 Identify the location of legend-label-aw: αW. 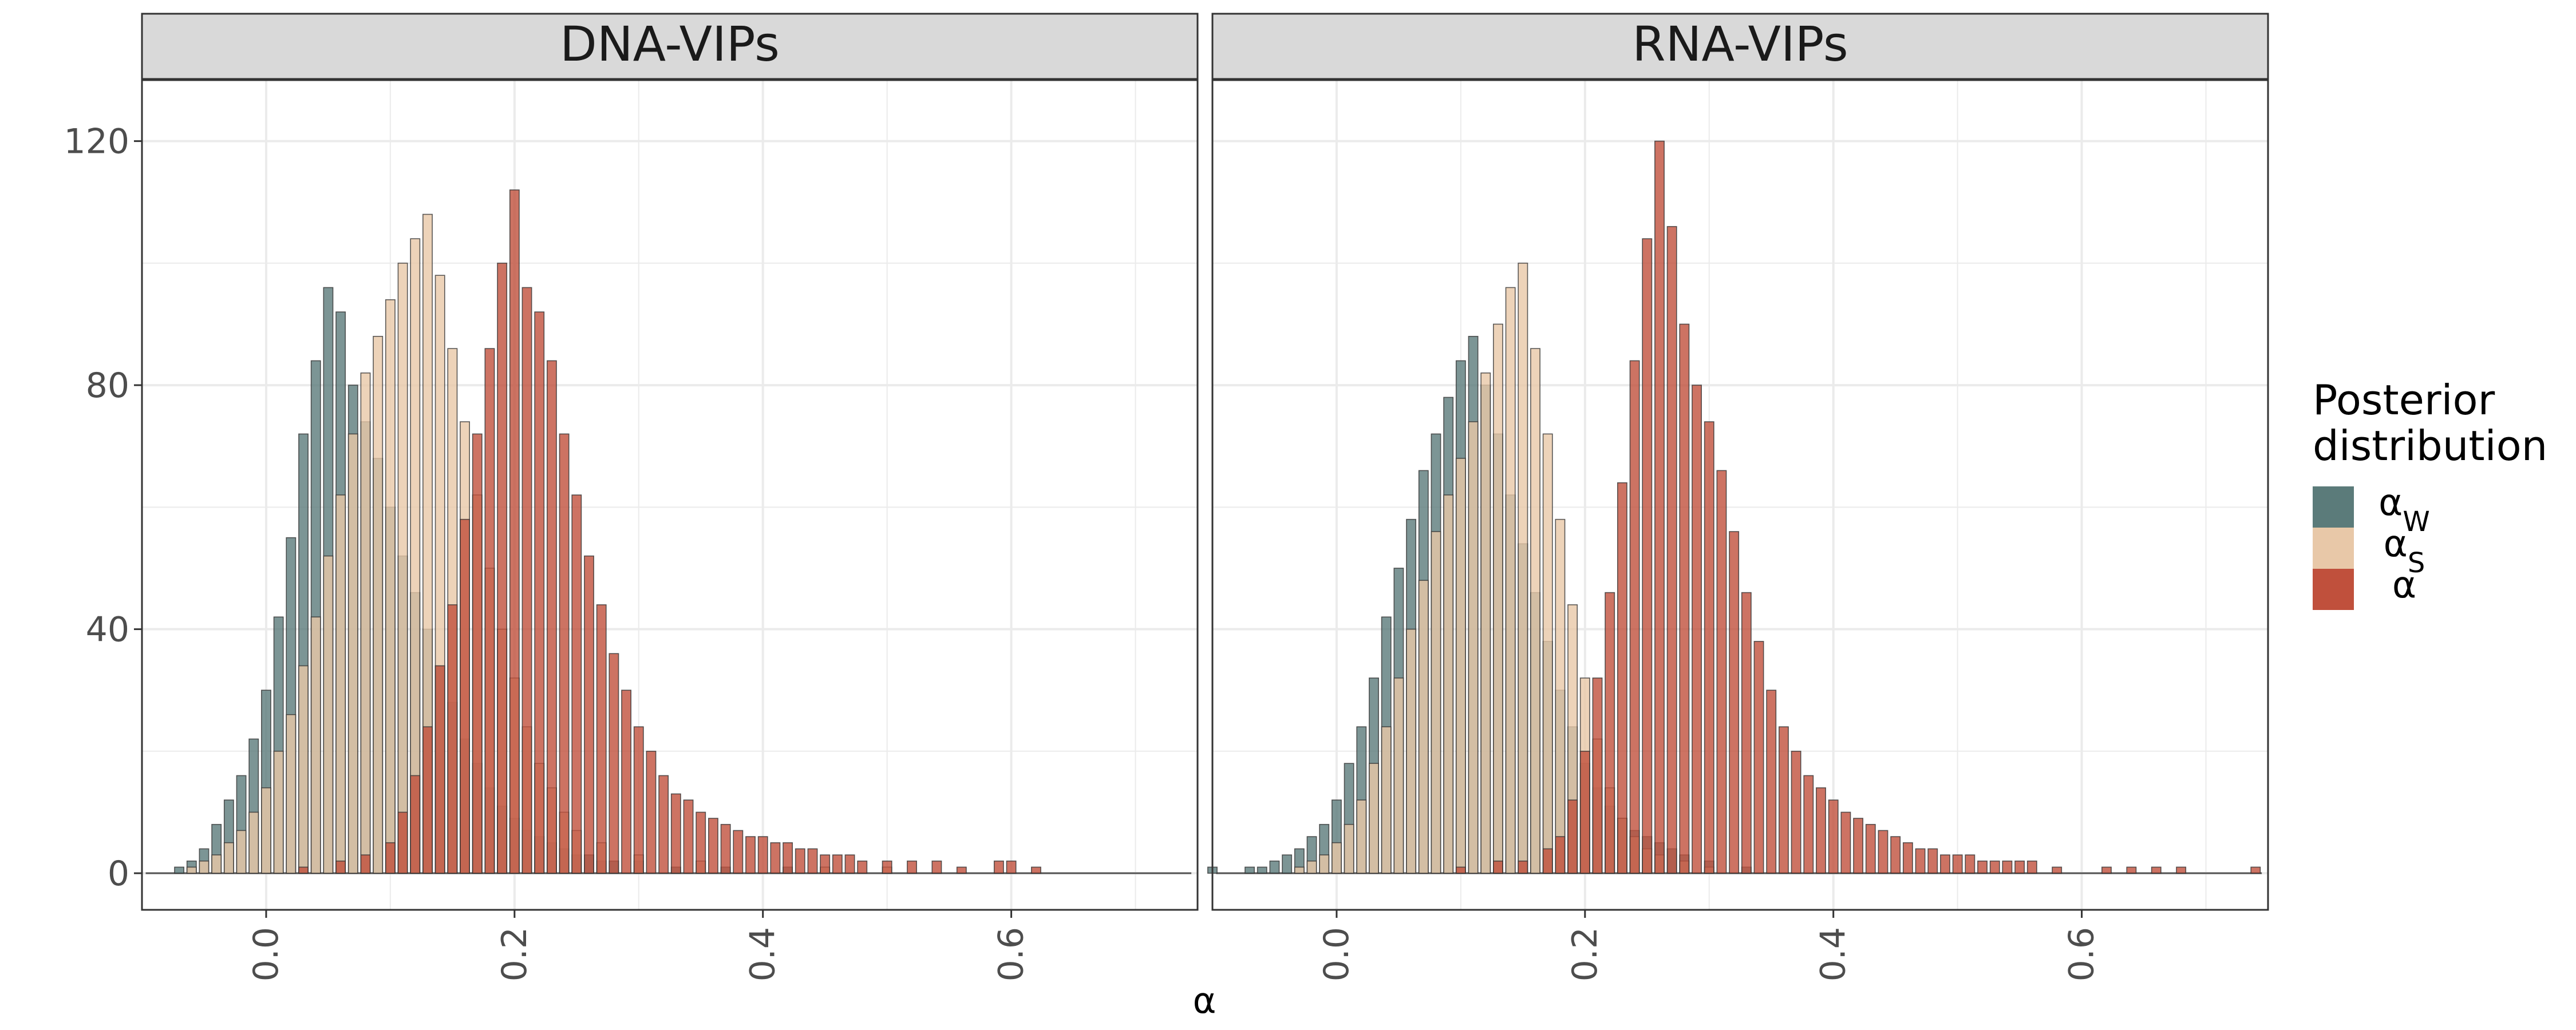
(2404, 510).